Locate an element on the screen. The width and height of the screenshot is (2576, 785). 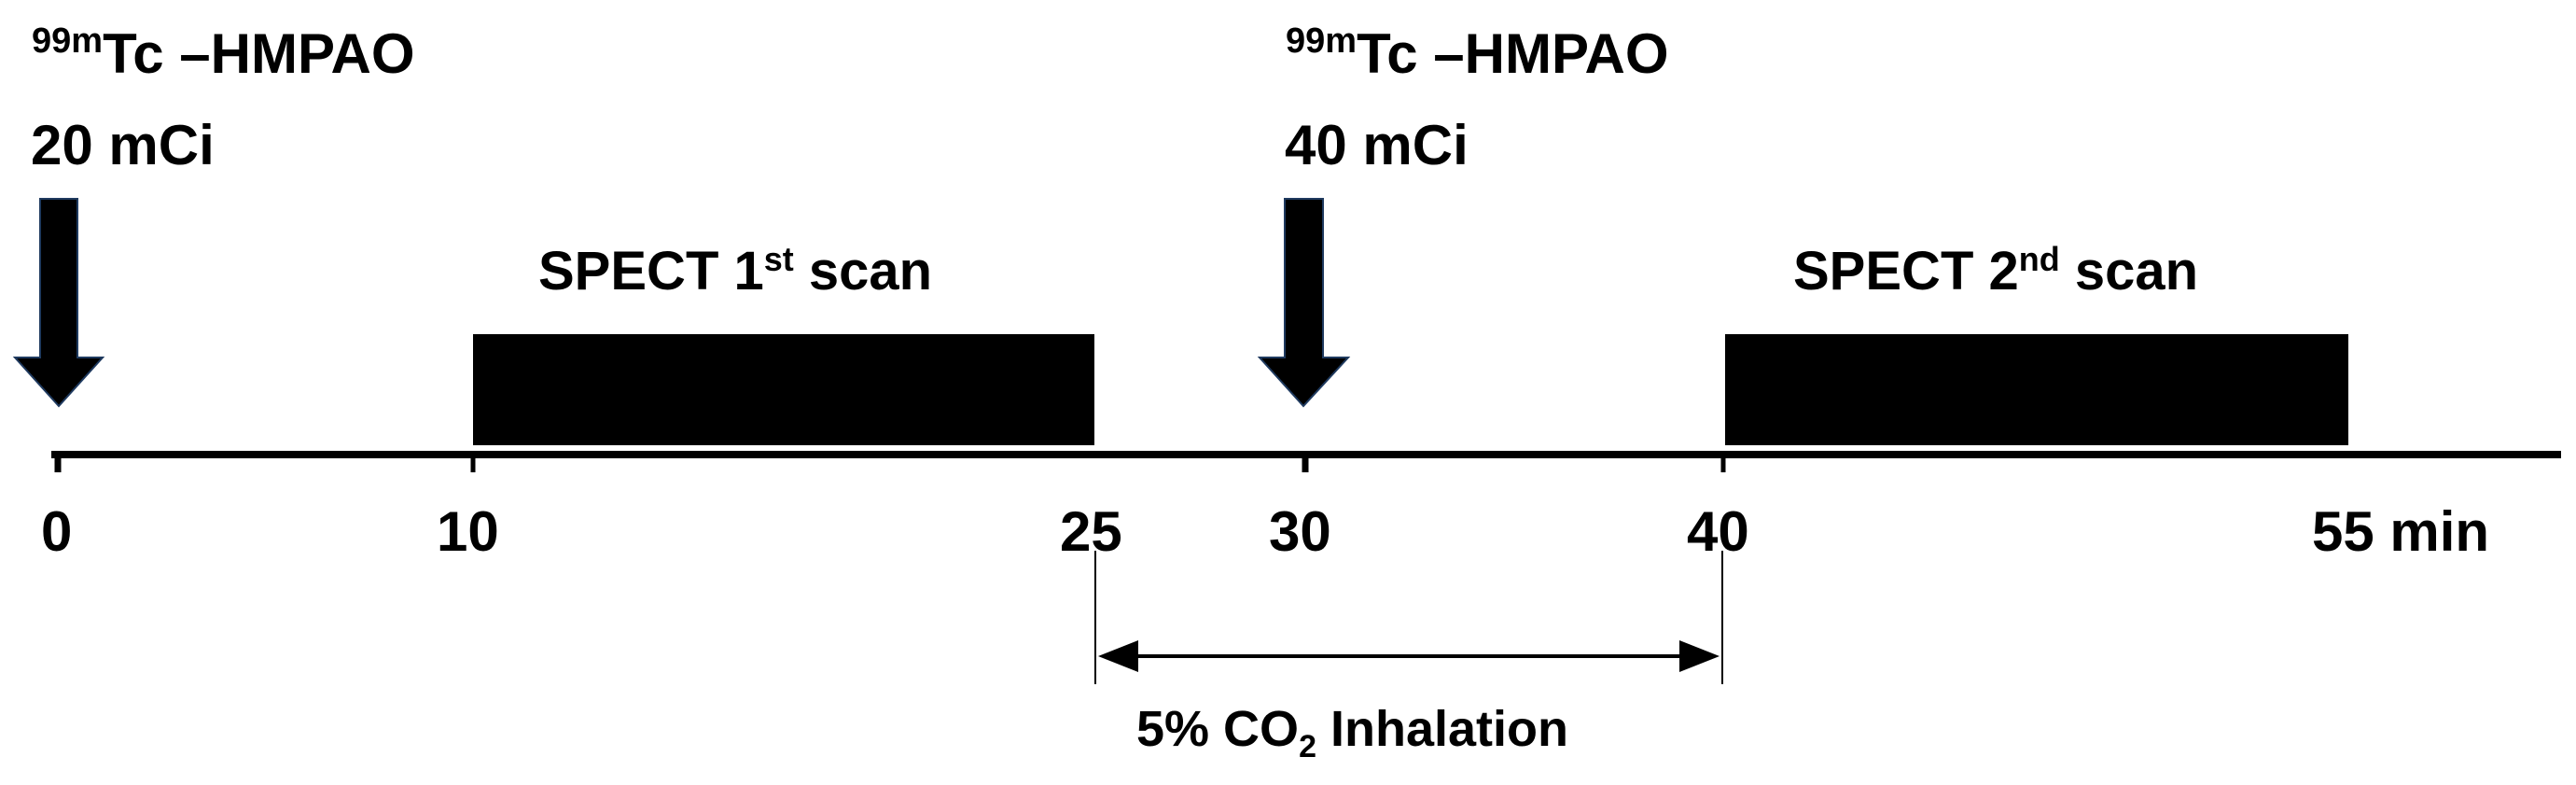
tick-label-30: 30 is located at coordinates (1300, 531).